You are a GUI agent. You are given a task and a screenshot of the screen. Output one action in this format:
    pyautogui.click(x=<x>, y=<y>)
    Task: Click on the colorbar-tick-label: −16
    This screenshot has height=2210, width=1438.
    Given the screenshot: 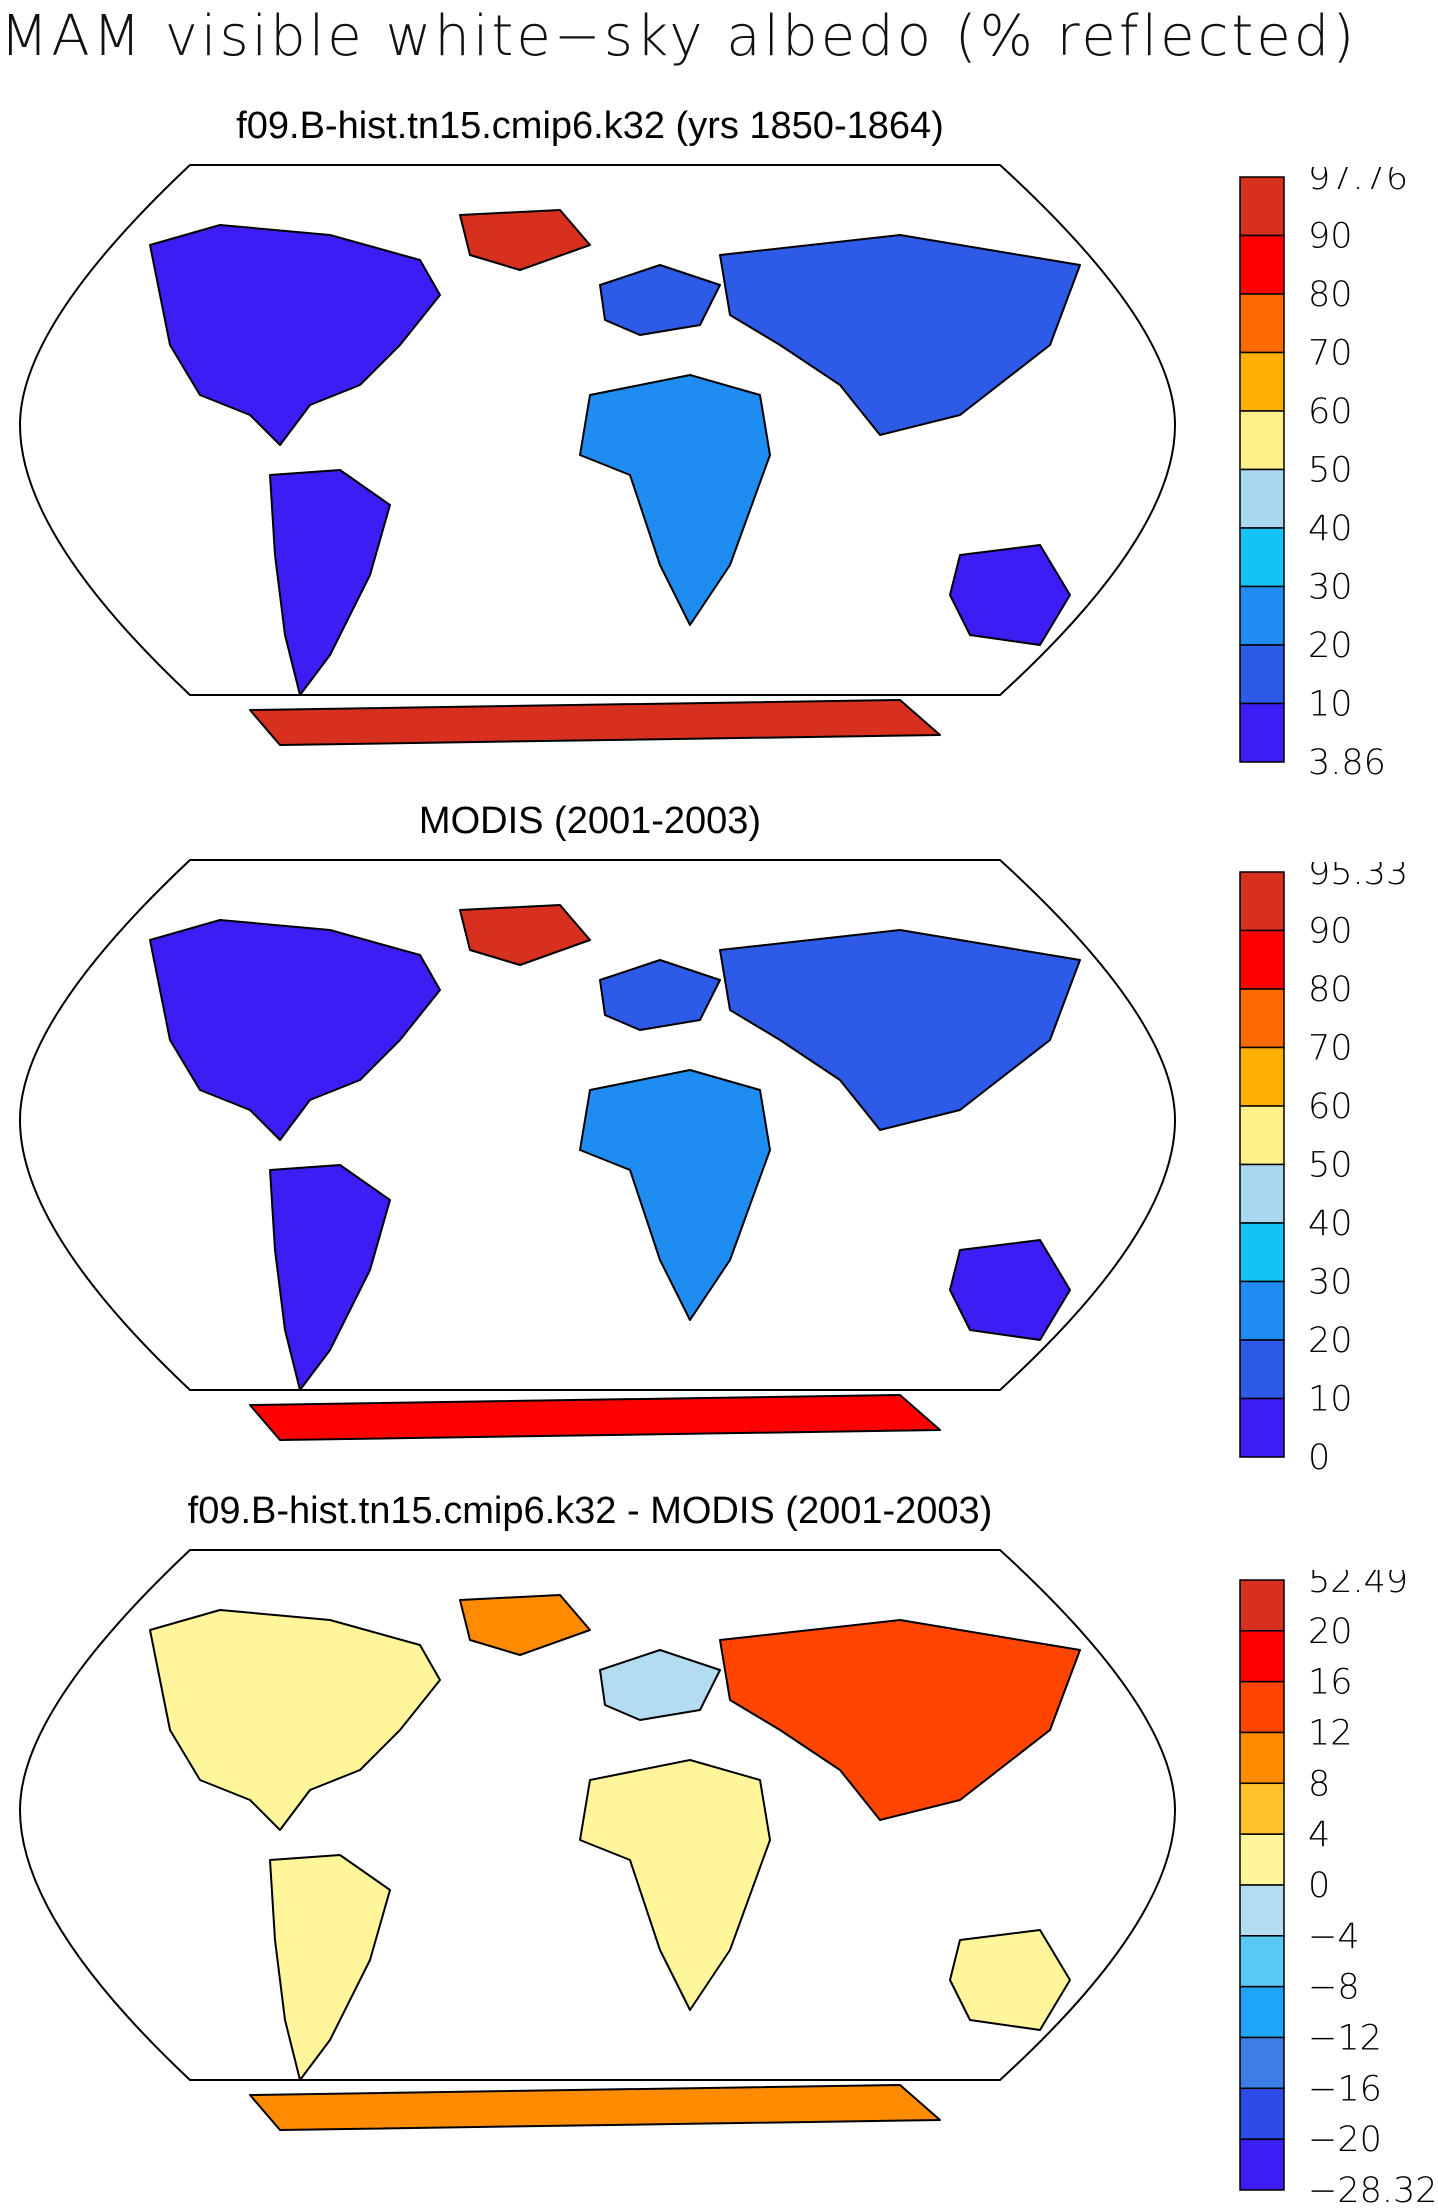 What is the action you would take?
    pyautogui.click(x=1345, y=2089)
    